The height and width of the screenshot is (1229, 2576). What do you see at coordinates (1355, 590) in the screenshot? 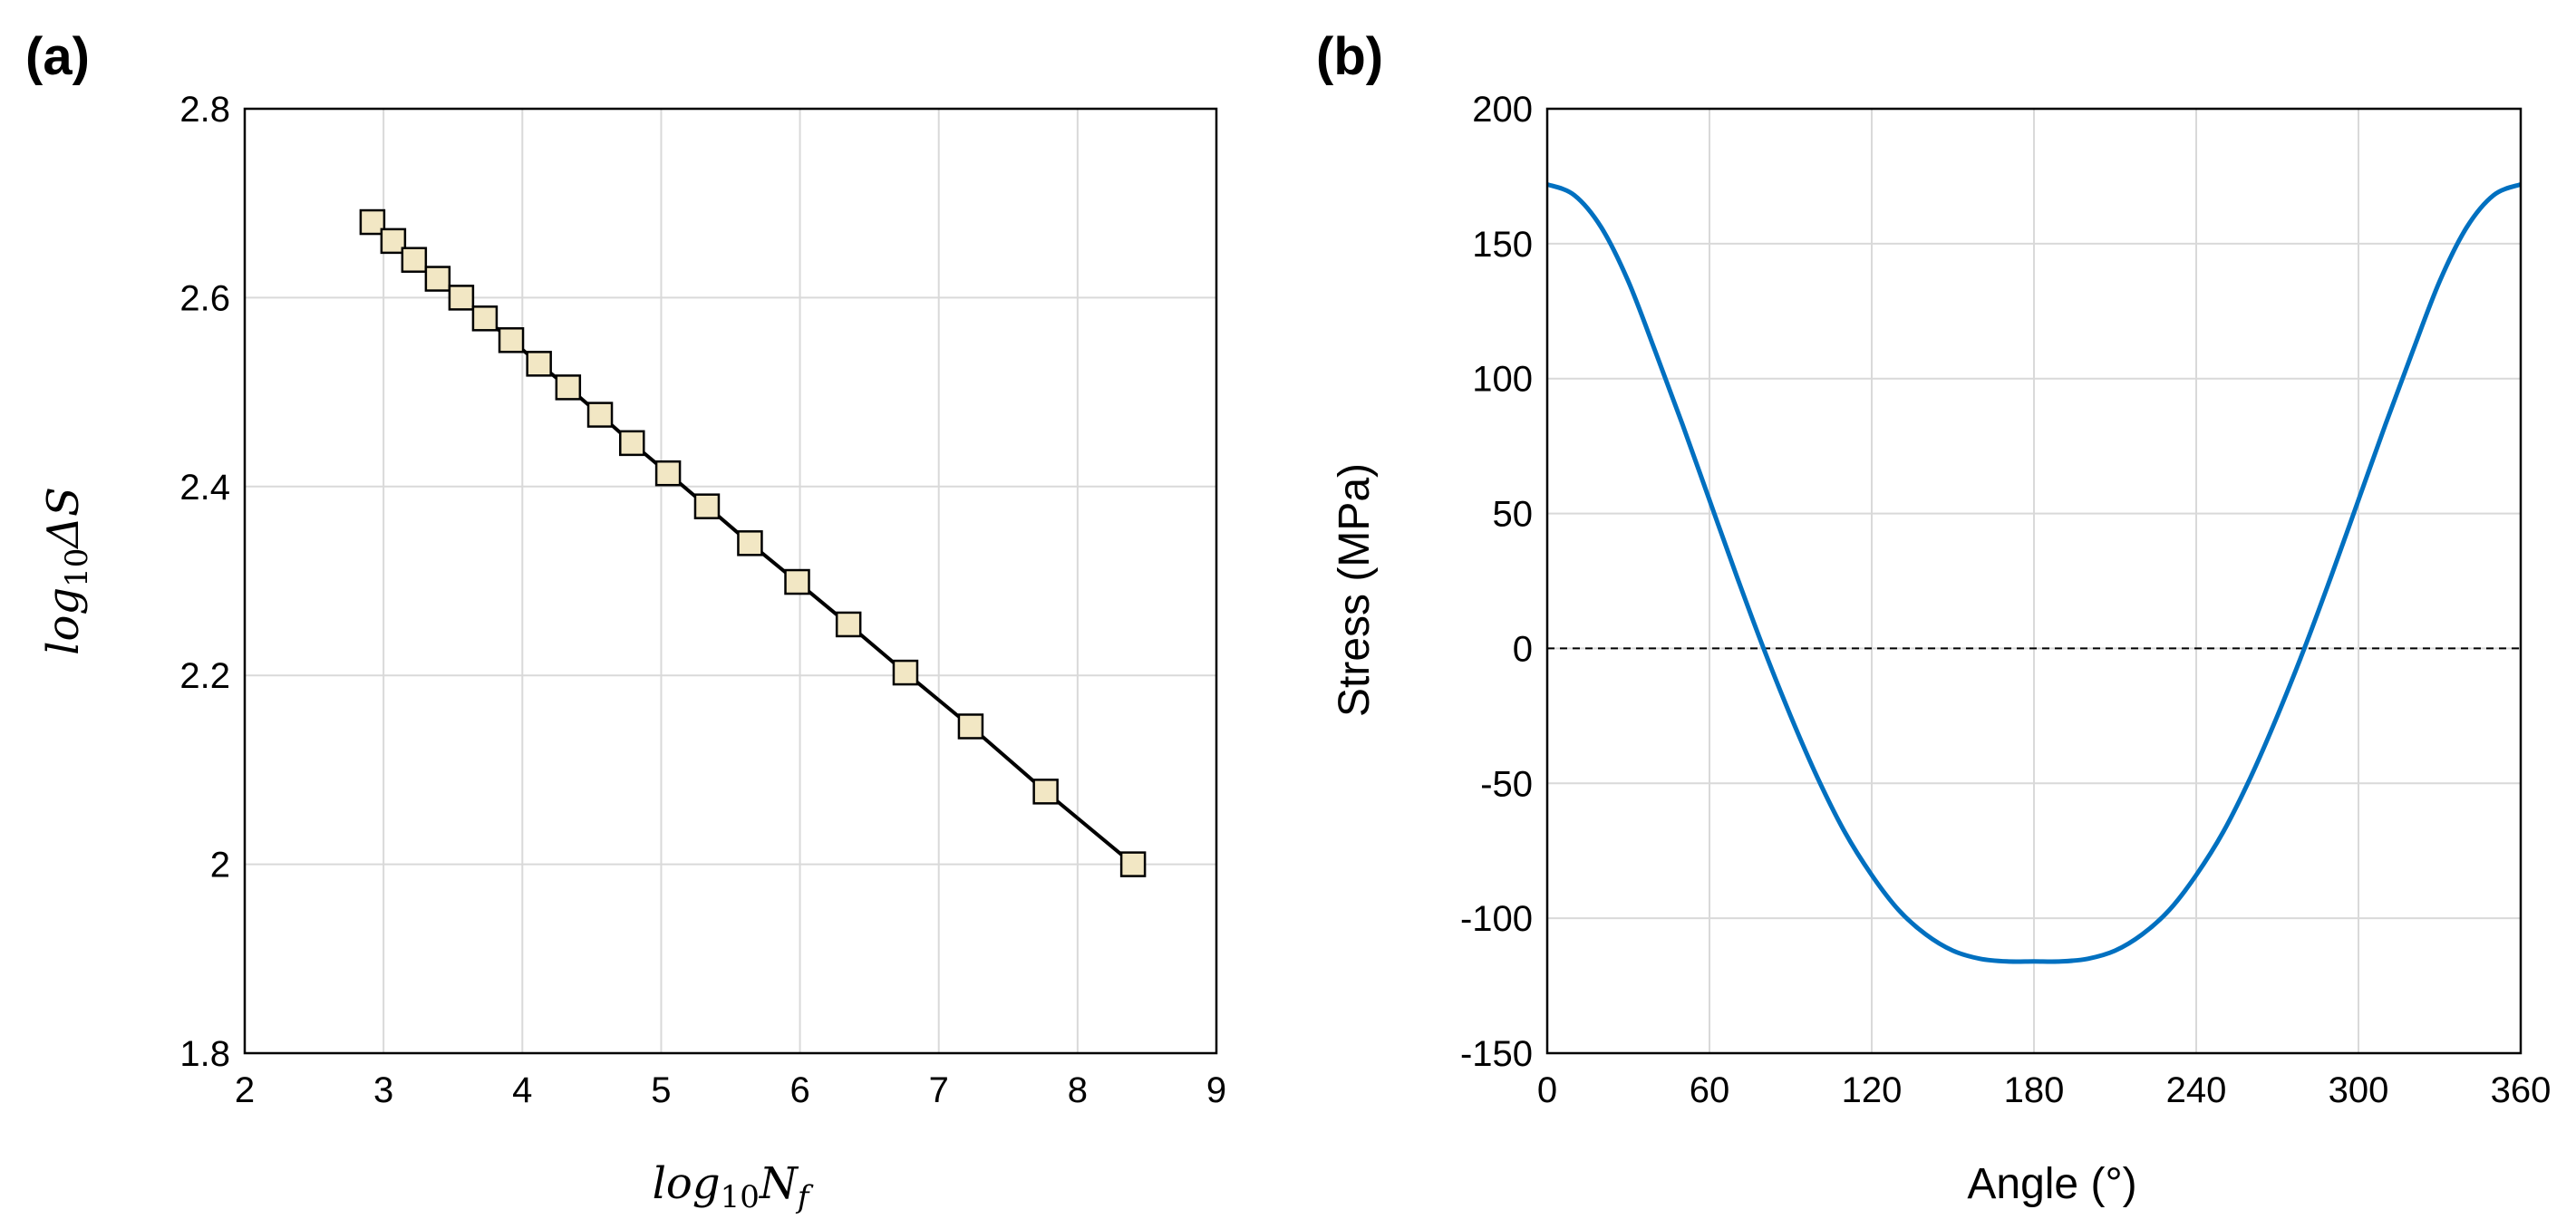
I see `panel-b-y-axis-label: Stress (MPa)` at bounding box center [1355, 590].